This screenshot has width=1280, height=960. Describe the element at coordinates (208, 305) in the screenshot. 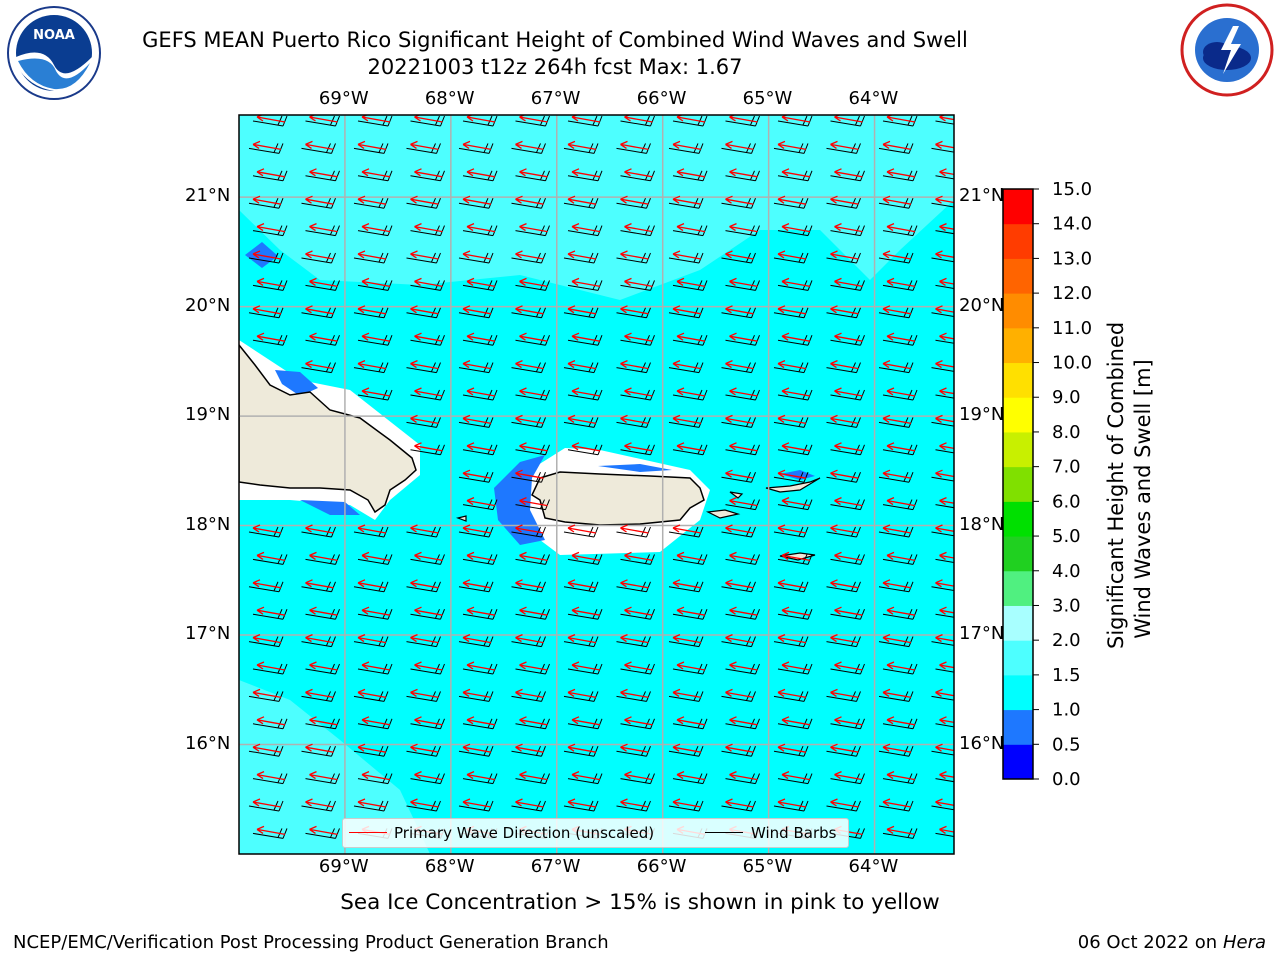

I see `lat-label-left: 20°N` at that location.